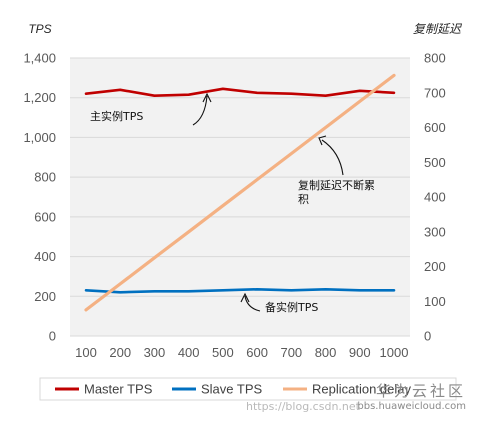 The height and width of the screenshot is (424, 482). Describe the element at coordinates (427, 336) in the screenshot. I see `y-tick-right: 0` at that location.